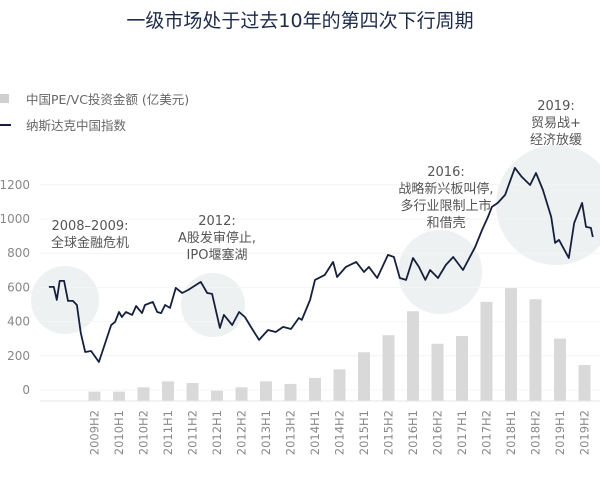 Image resolution: width=600 pixels, height=477 pixels. What do you see at coordinates (315, 389) in the screenshot?
I see `bar-2014H1` at bounding box center [315, 389].